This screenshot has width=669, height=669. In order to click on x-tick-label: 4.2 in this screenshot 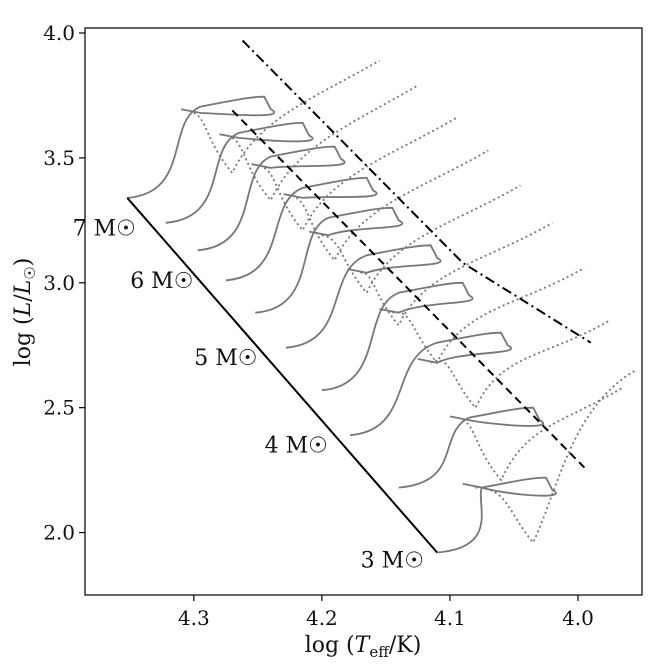, I will do `click(322, 618)`.